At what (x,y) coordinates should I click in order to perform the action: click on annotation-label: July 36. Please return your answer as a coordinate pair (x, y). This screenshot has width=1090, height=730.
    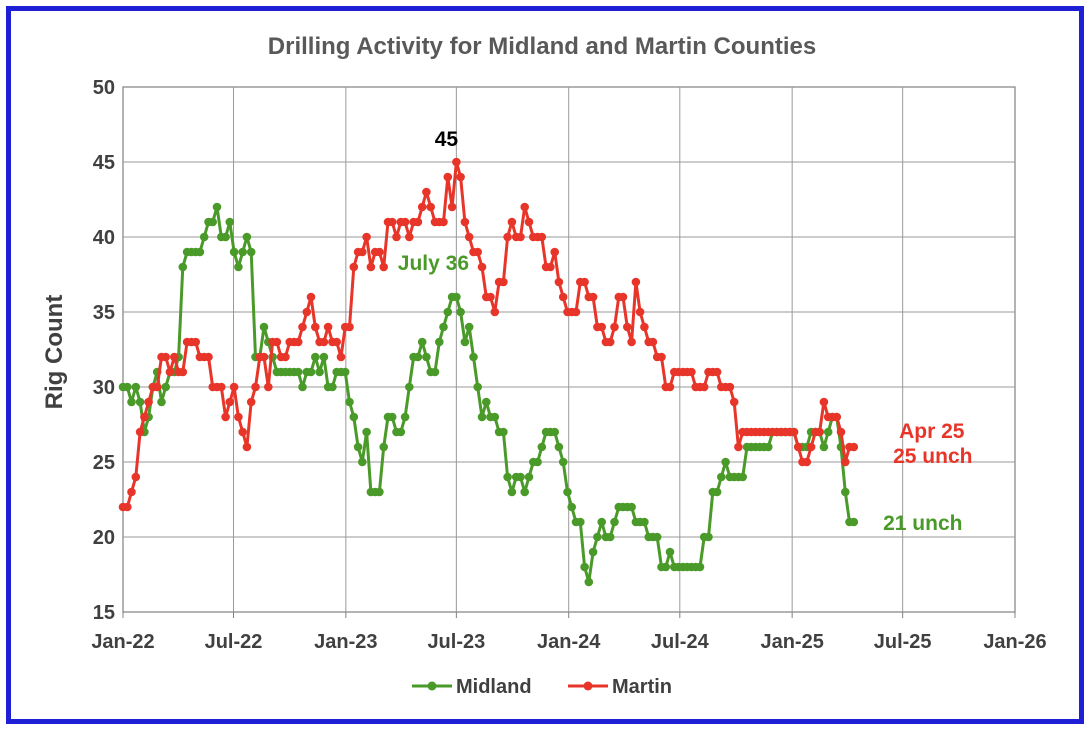
    Looking at the image, I should click on (433, 263).